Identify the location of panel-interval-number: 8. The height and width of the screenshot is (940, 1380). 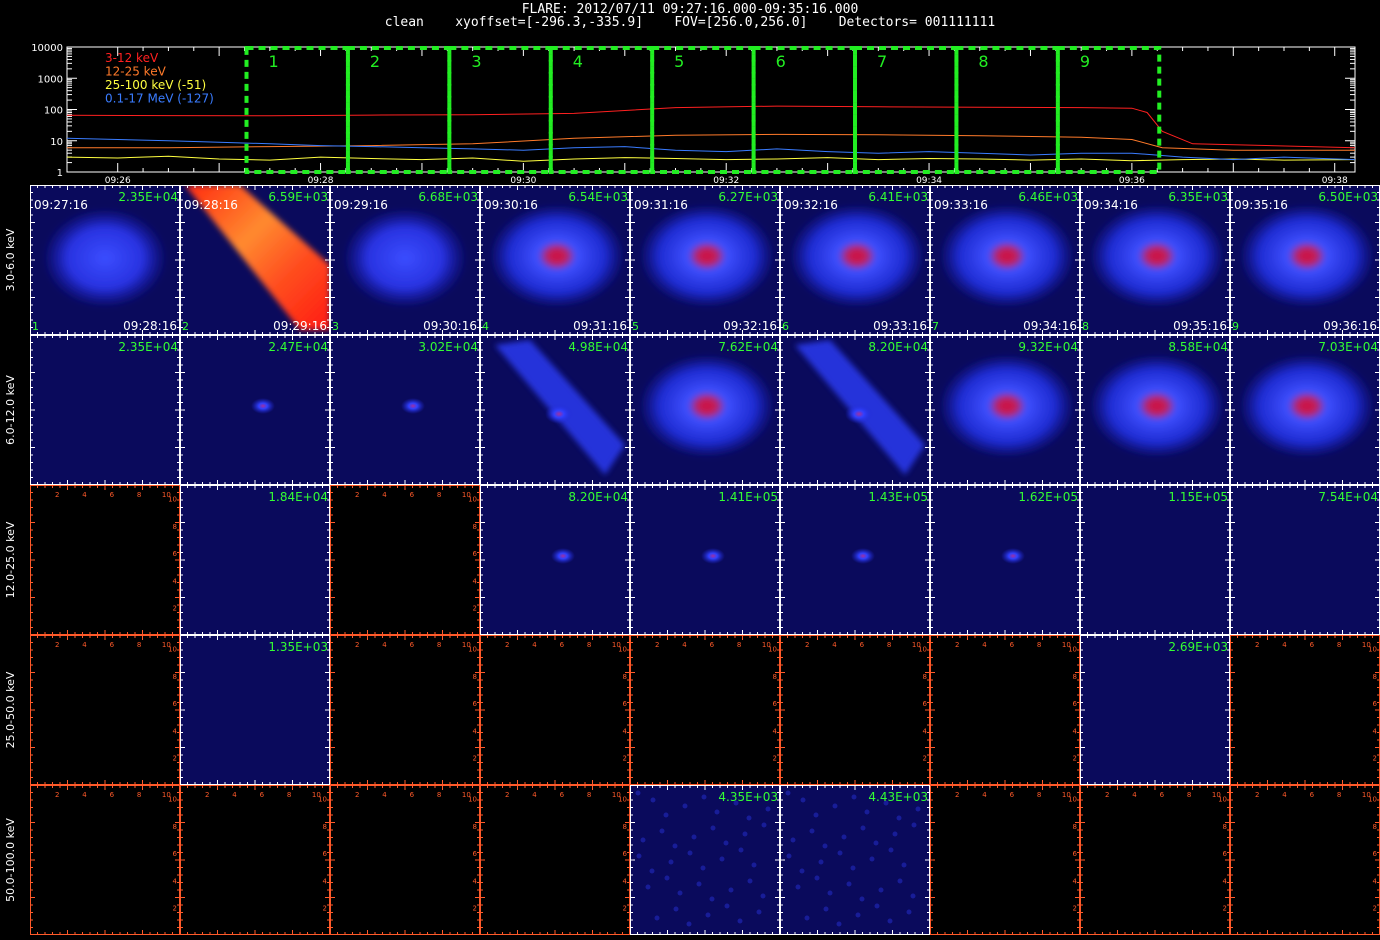
(1085, 326).